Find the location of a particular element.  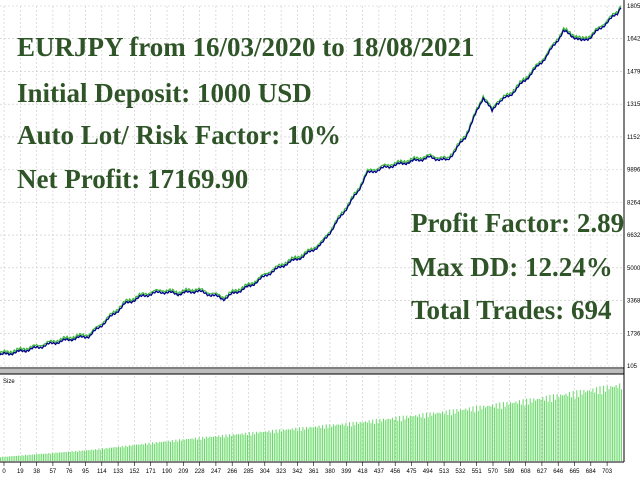

x-tick-label: 266 is located at coordinates (232, 472).